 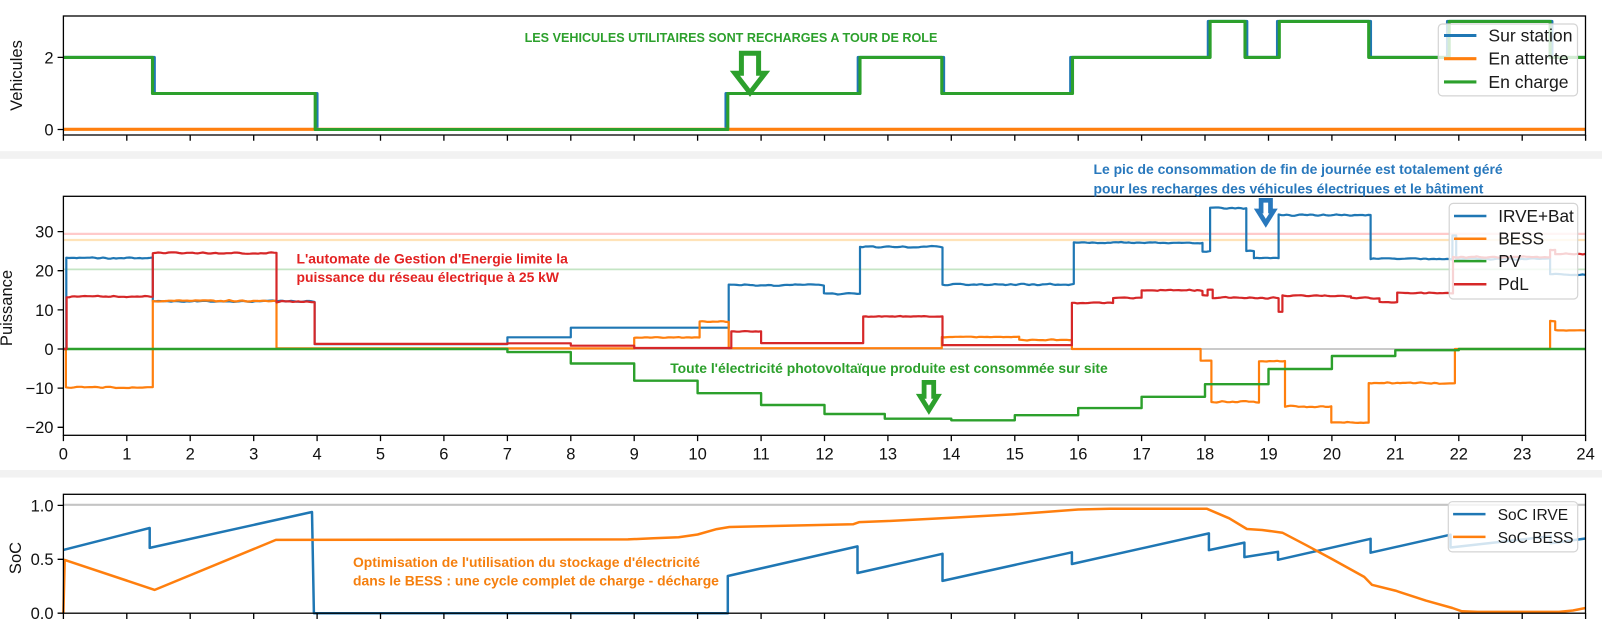 What do you see at coordinates (1513, 284) in the screenshot?
I see `svg-text: PdL` at bounding box center [1513, 284].